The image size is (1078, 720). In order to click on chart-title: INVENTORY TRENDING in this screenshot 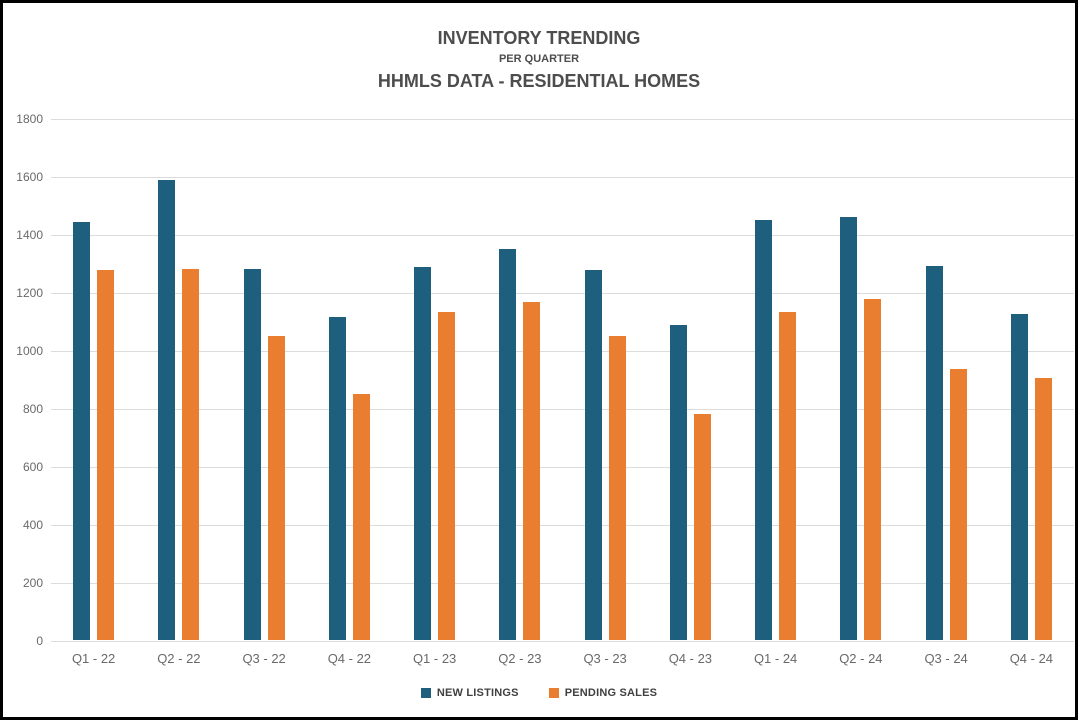, I will do `click(539, 38)`.